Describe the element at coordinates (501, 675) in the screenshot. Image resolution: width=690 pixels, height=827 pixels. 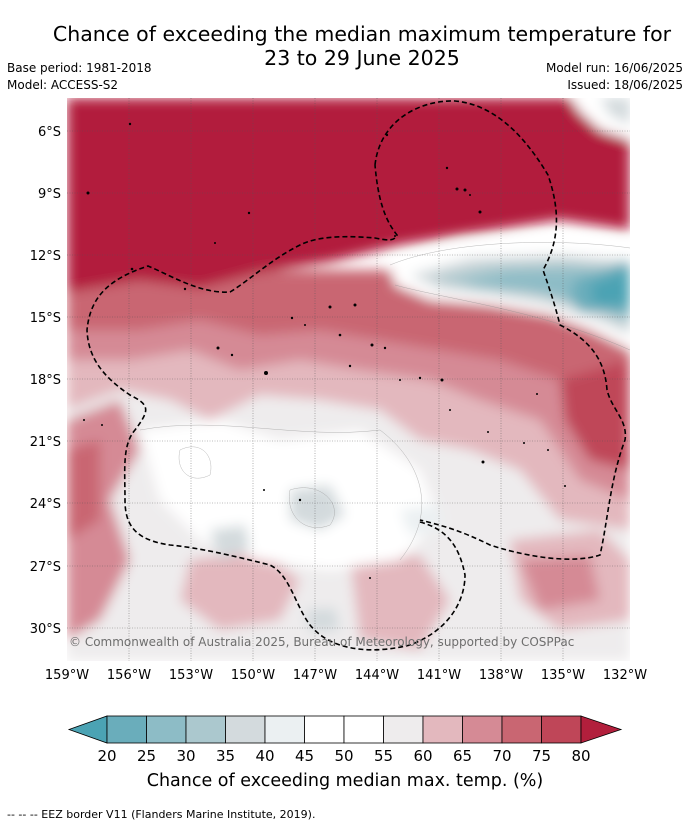
I see `lon-label: 138°W` at that location.